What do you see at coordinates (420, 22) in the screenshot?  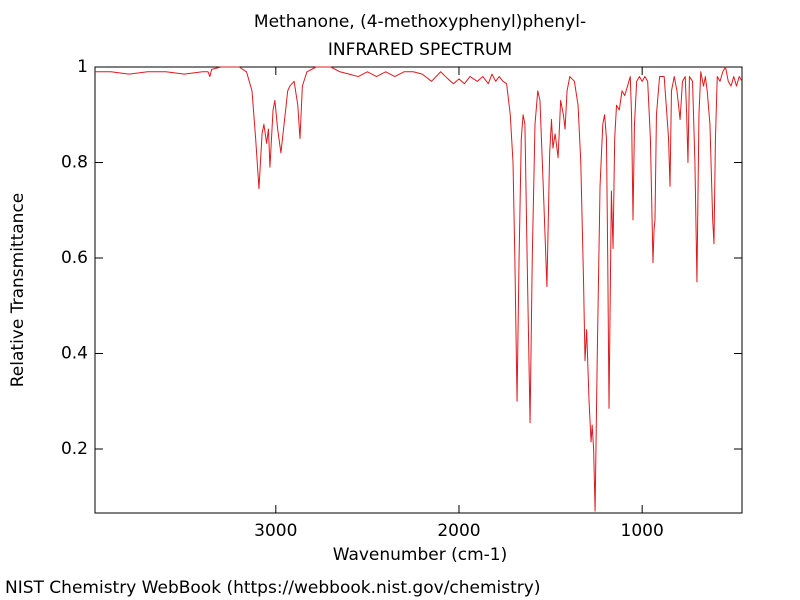 I see `chart-title: Methanone, (4-methoxyphenyl)phenyl-` at bounding box center [420, 22].